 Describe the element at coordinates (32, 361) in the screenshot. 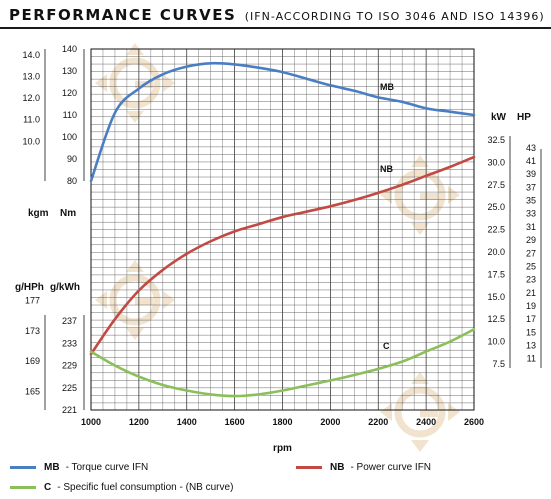

I see `ghph-tick-label: 169` at that location.